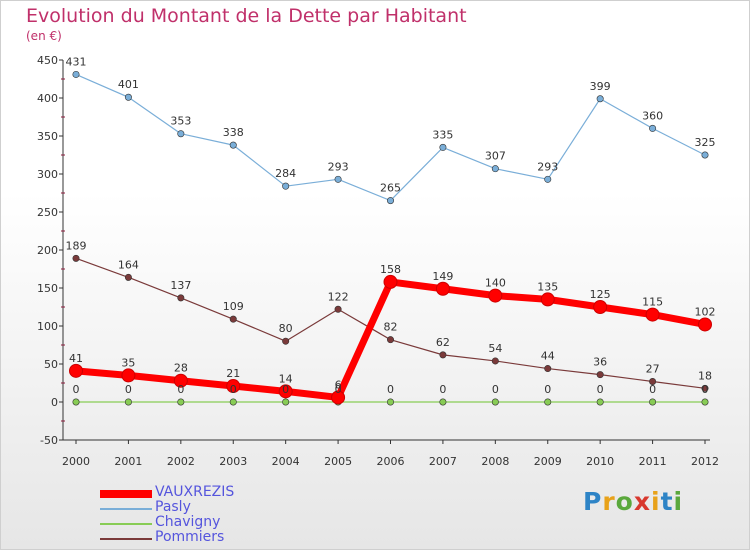 The width and height of the screenshot is (750, 550). What do you see at coordinates (495, 461) in the screenshot?
I see `x-tick-label: 2008` at bounding box center [495, 461].